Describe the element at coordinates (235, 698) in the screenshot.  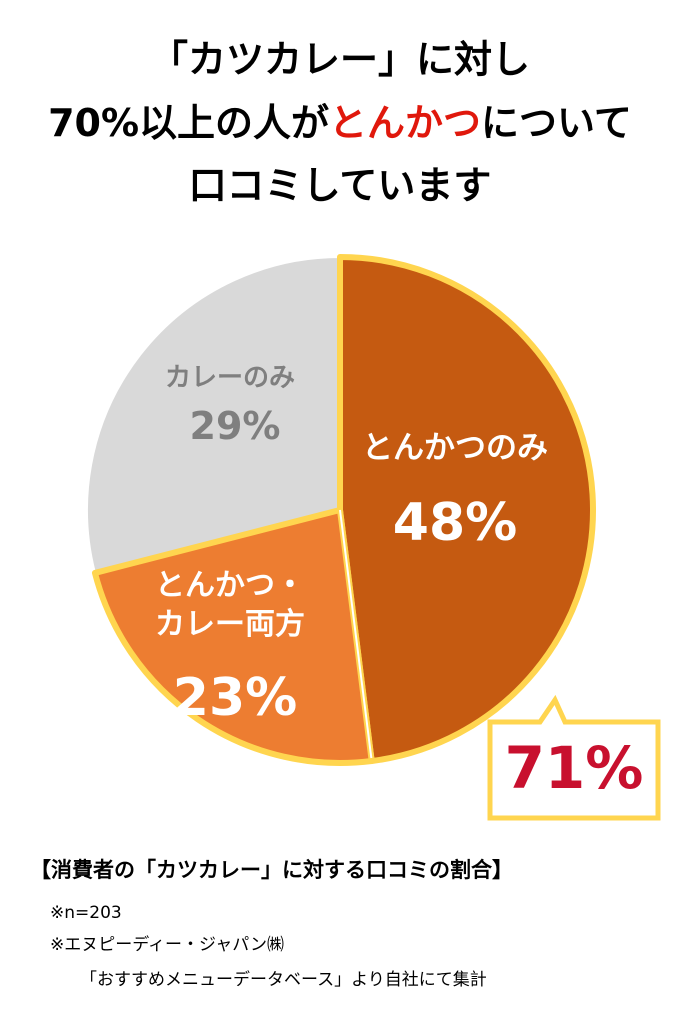
I see `slice-value: 23%` at that location.